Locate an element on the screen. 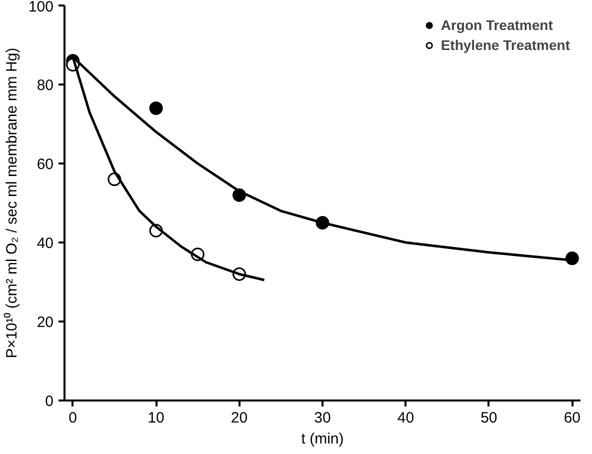  x-tick-label: 50 is located at coordinates (489, 418).